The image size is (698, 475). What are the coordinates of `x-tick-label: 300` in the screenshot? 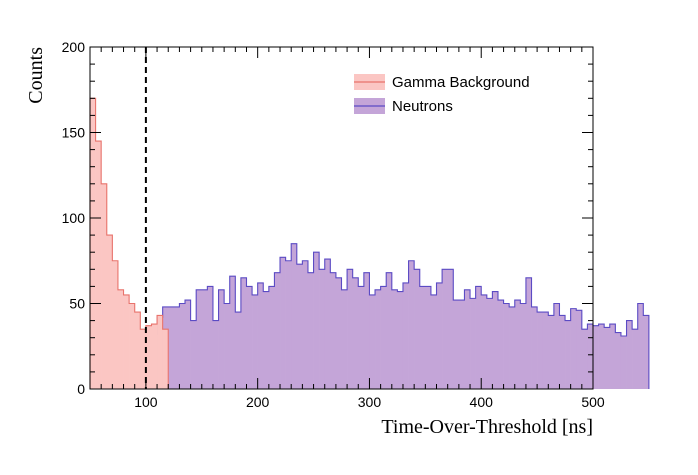 It's located at (370, 402).